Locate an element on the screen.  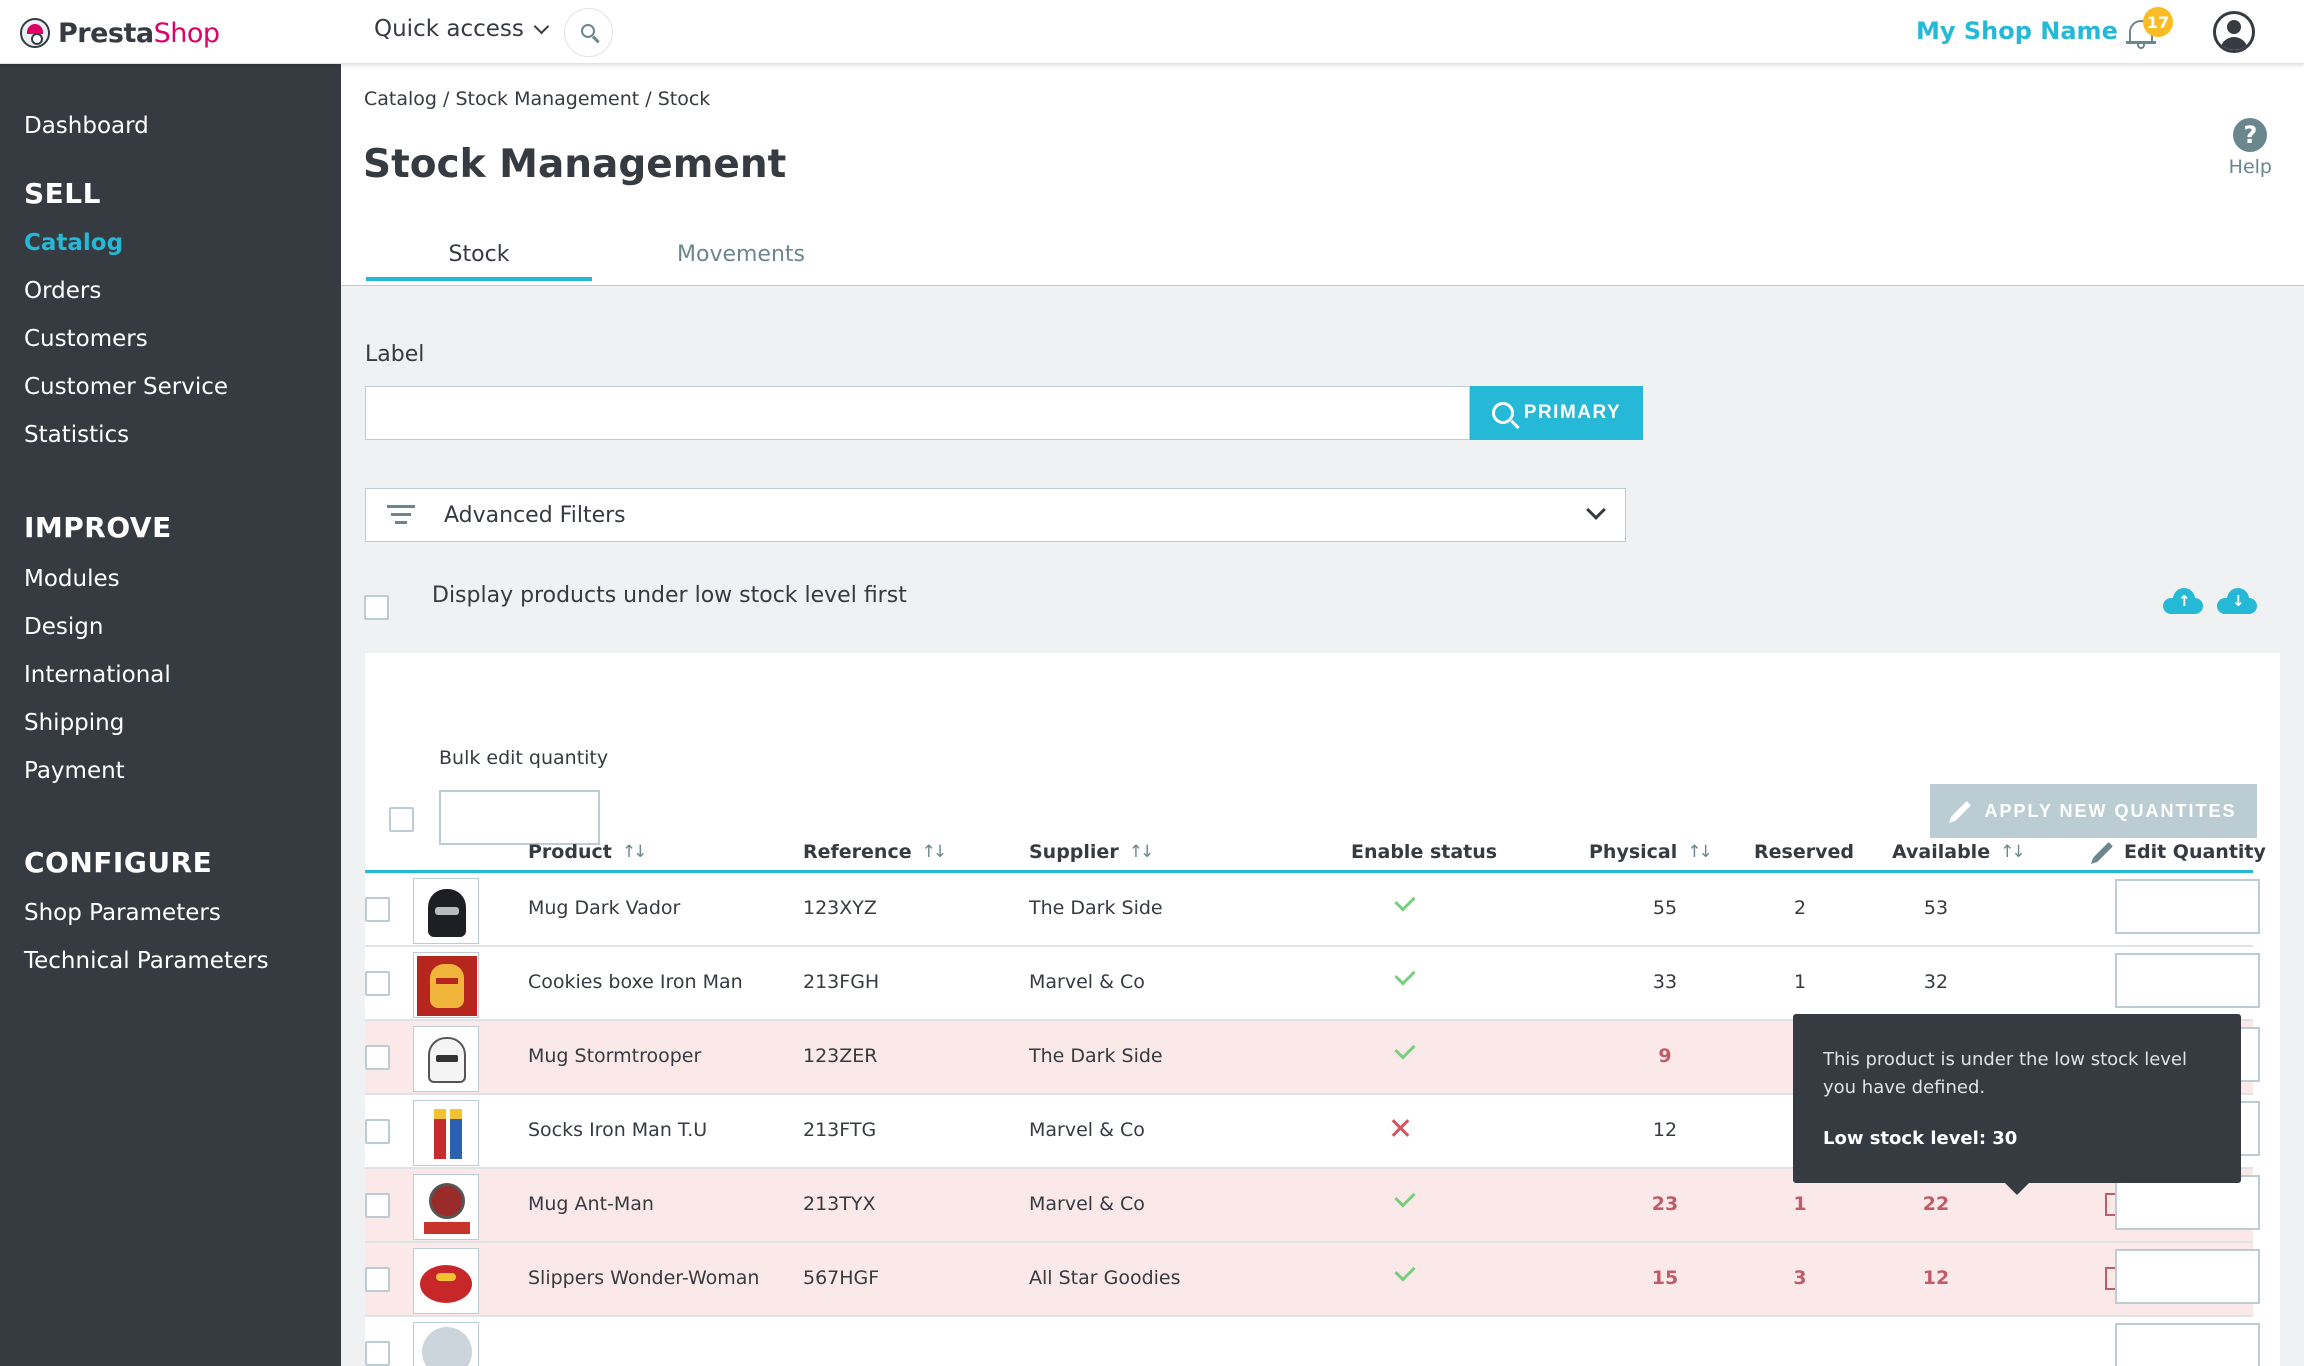
advanced-filters-label: Advanced Filters is located at coordinates (535, 515).